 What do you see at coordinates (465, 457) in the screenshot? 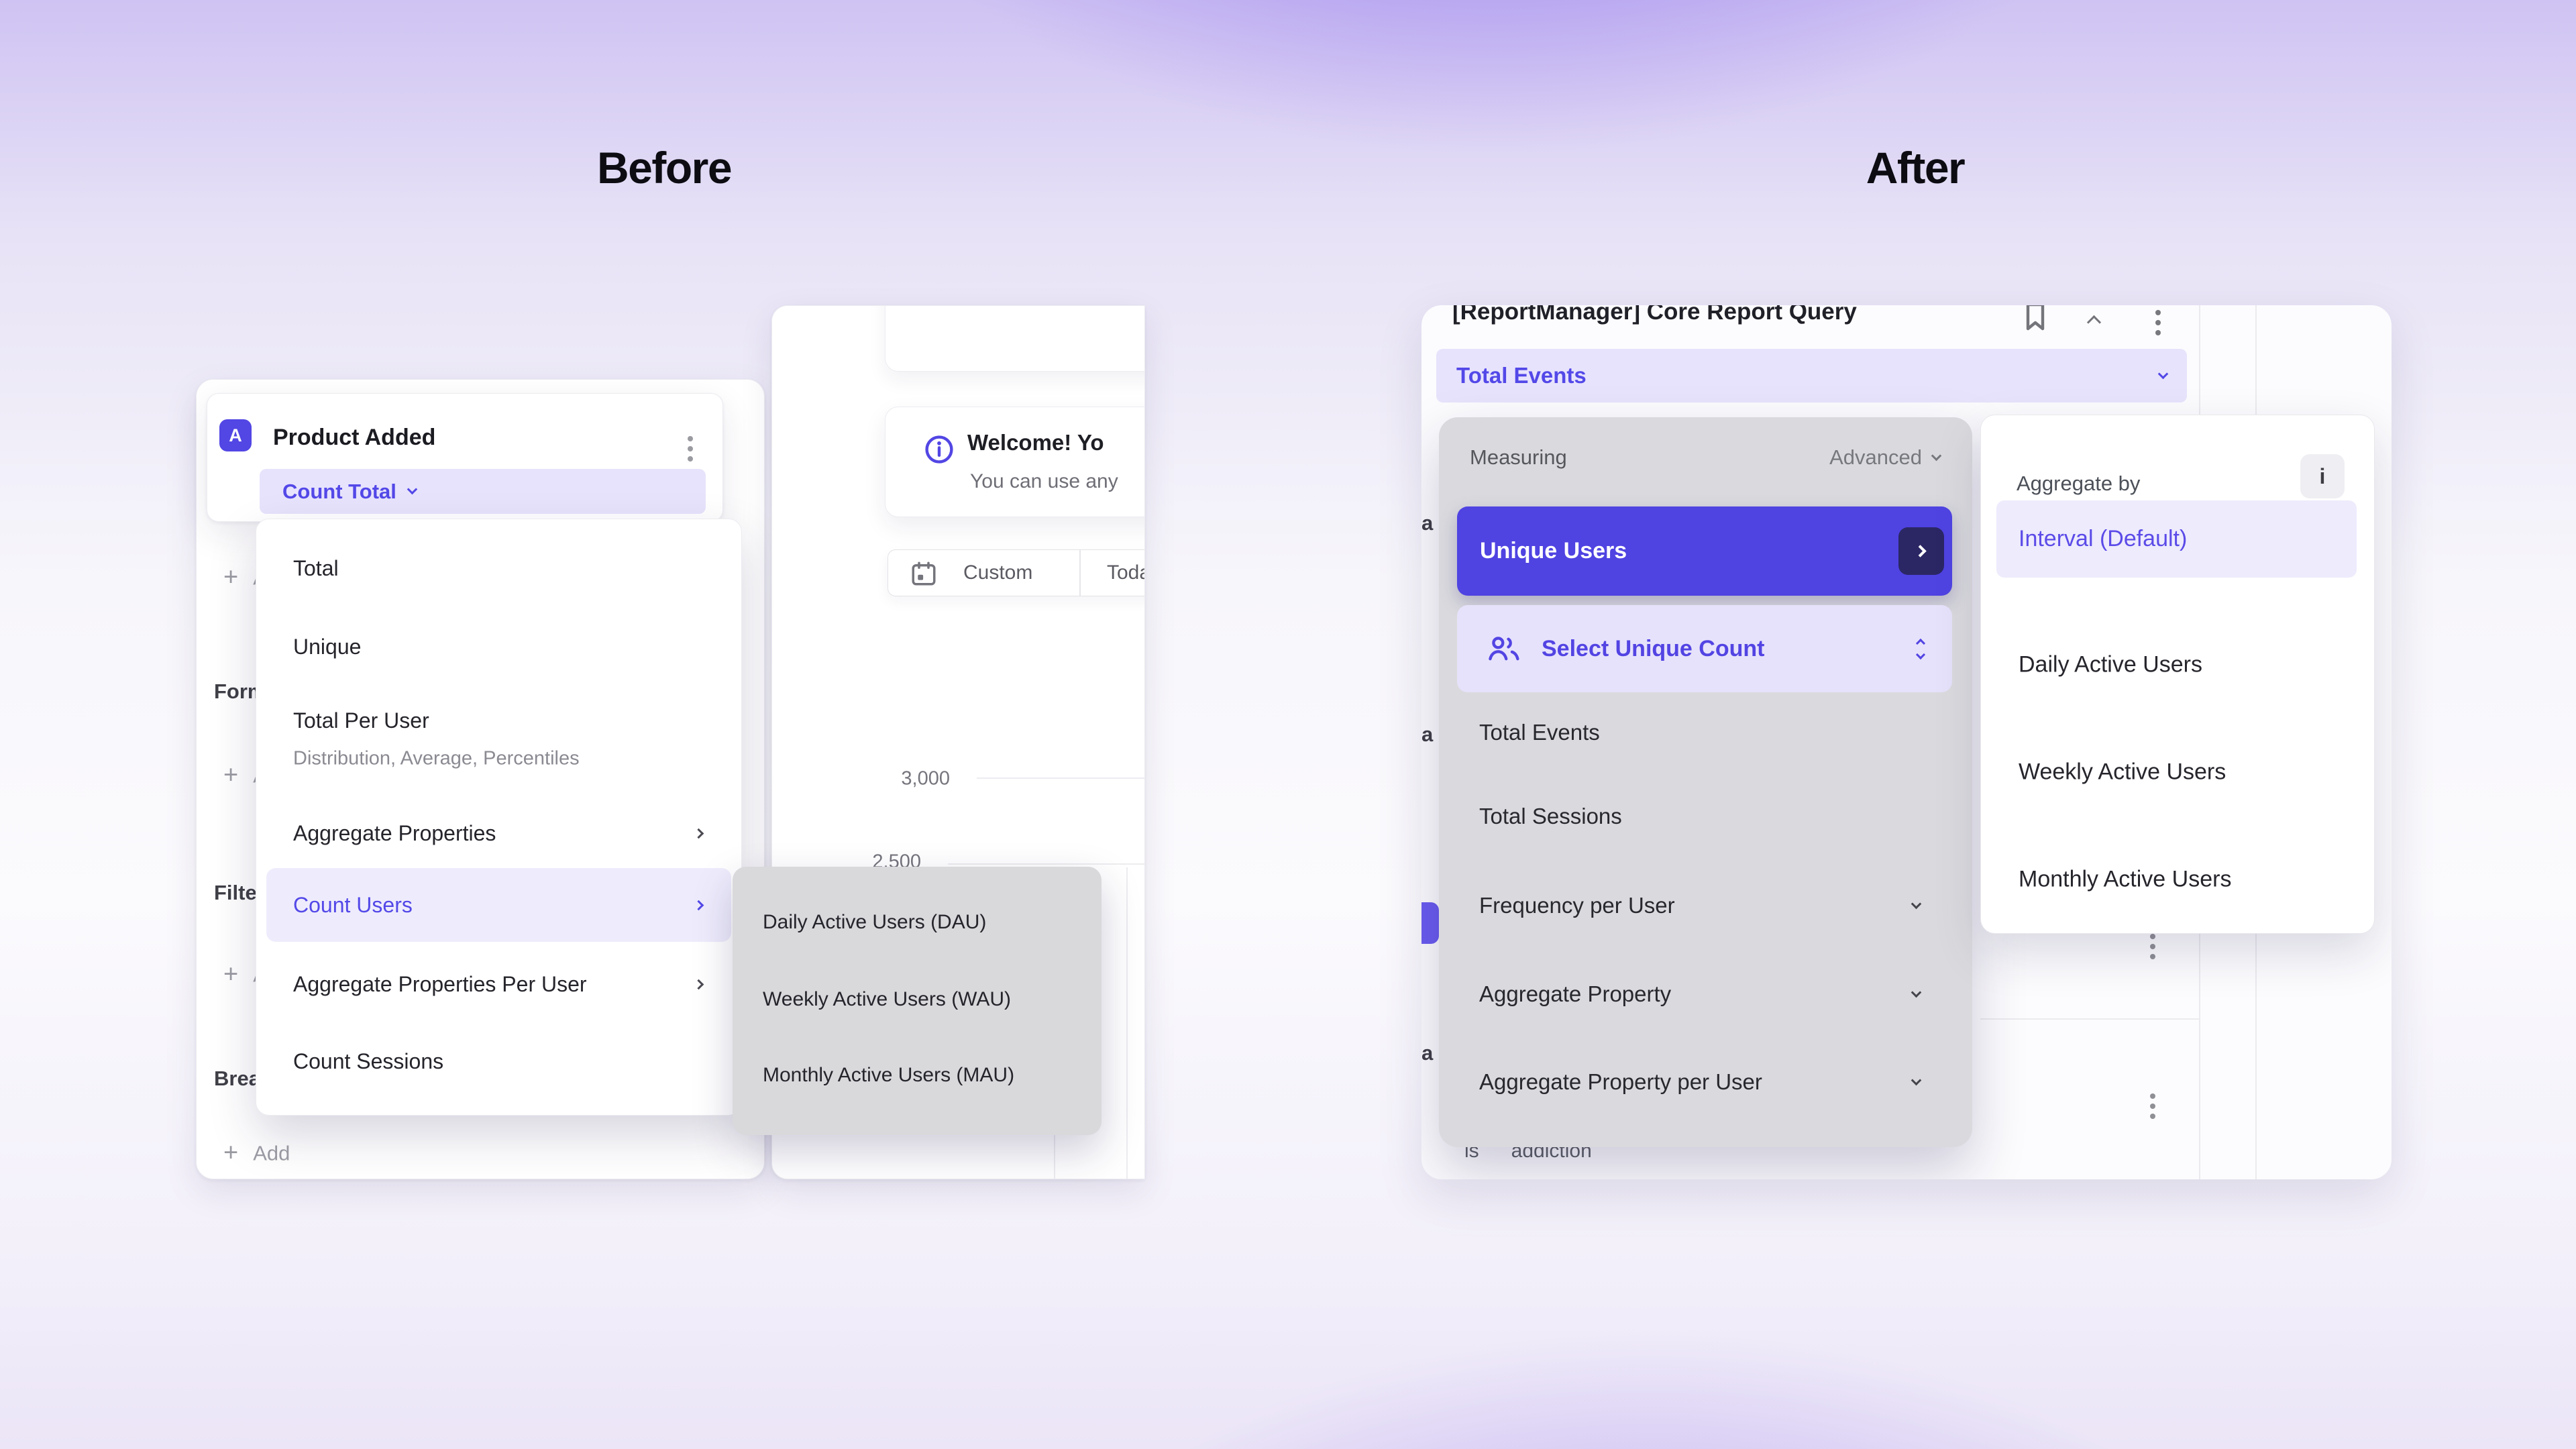
I see `event-card: A Product Added Count Total` at bounding box center [465, 457].